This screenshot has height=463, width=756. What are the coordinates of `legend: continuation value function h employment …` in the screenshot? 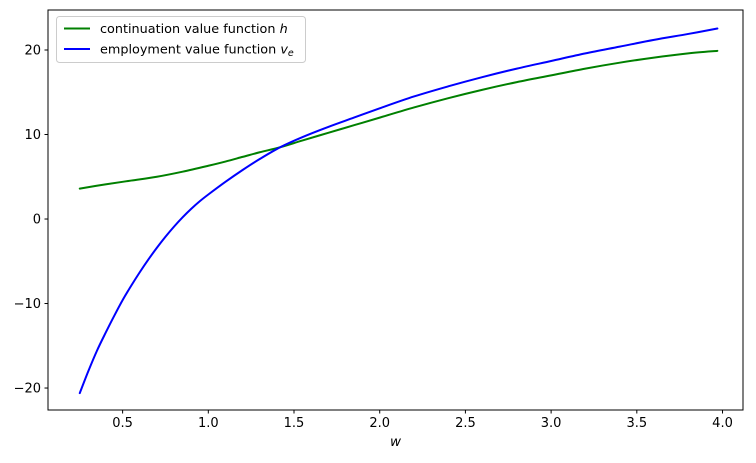 It's located at (181, 39).